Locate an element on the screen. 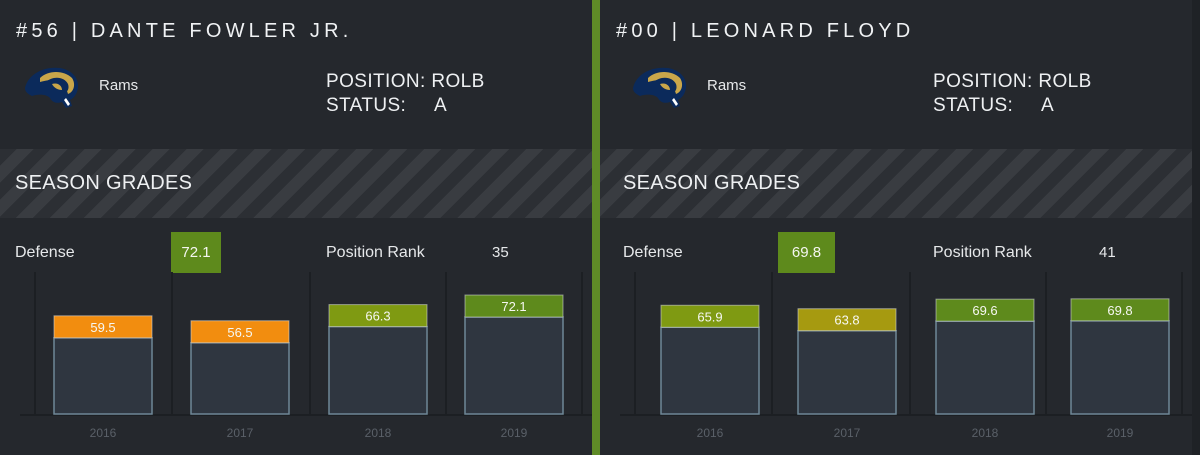 The image size is (1200, 455). bar-group: 69.8 2019 is located at coordinates (1120, 369).